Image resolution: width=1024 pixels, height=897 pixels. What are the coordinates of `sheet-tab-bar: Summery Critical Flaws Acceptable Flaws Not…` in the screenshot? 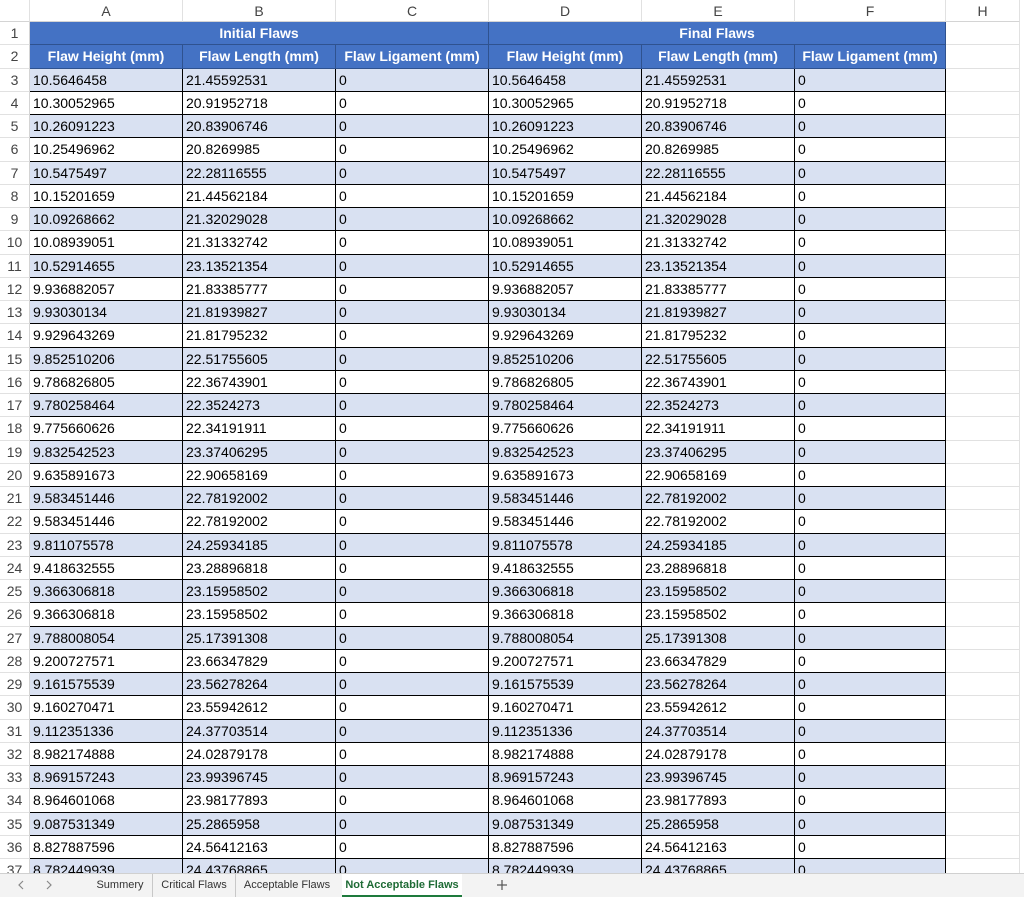 It's located at (512, 885).